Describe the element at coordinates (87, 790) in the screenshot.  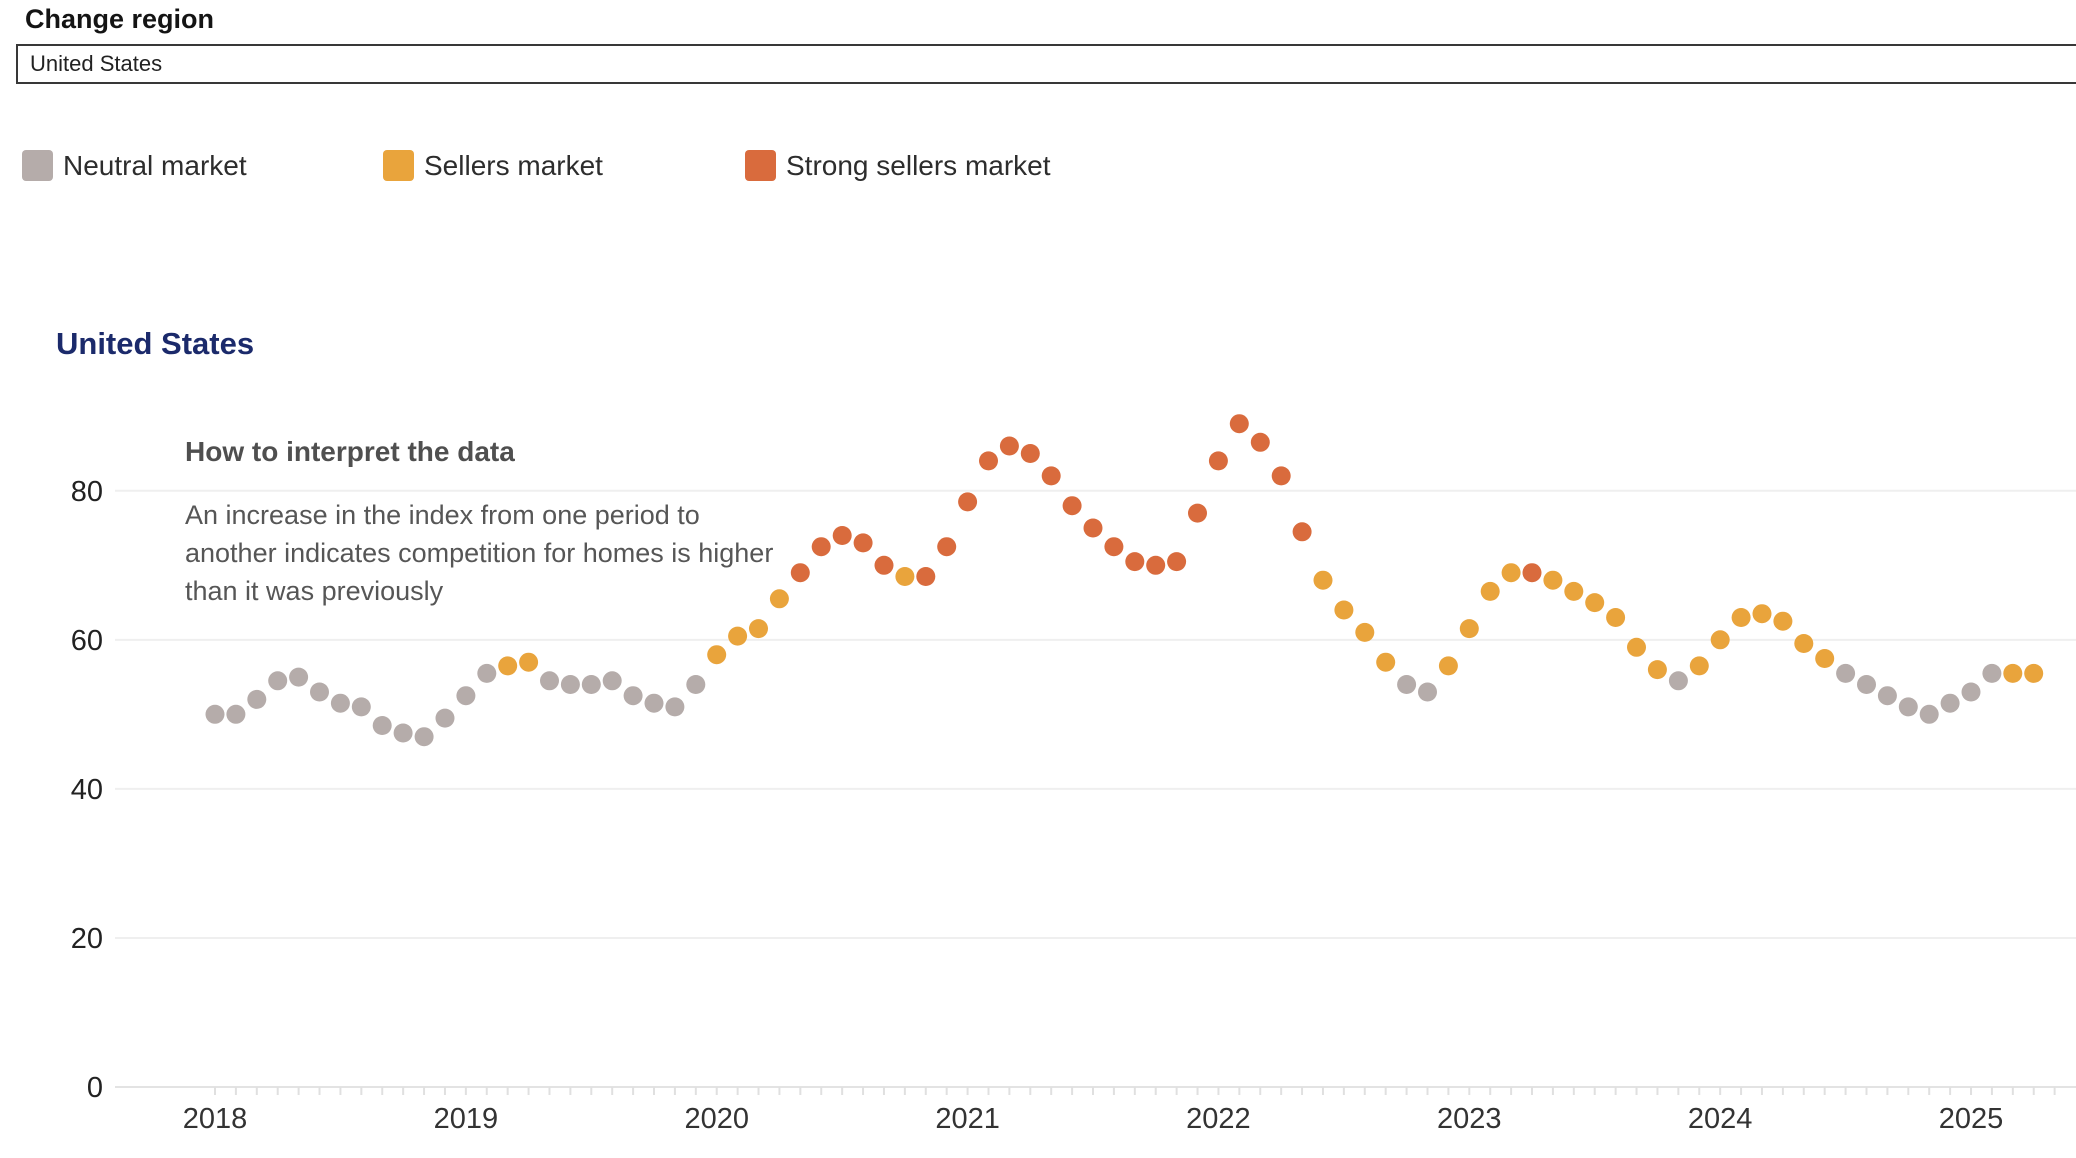
I see `y-axis-tick-label: 40` at that location.